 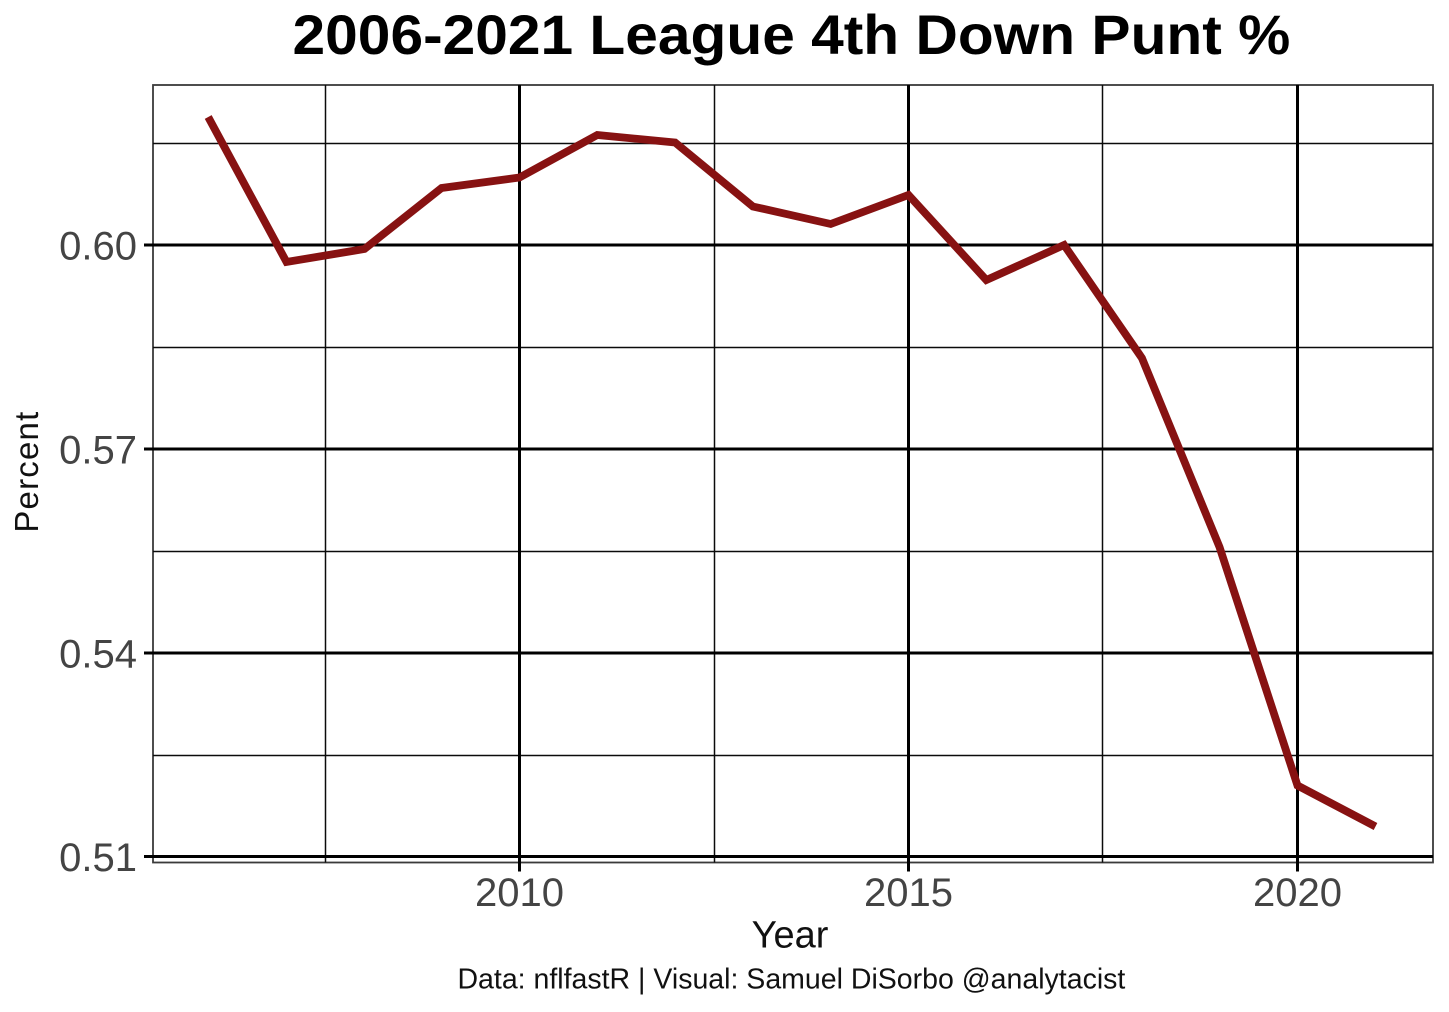 What do you see at coordinates (98, 450) in the screenshot?
I see `svg-text: 0.57` at bounding box center [98, 450].